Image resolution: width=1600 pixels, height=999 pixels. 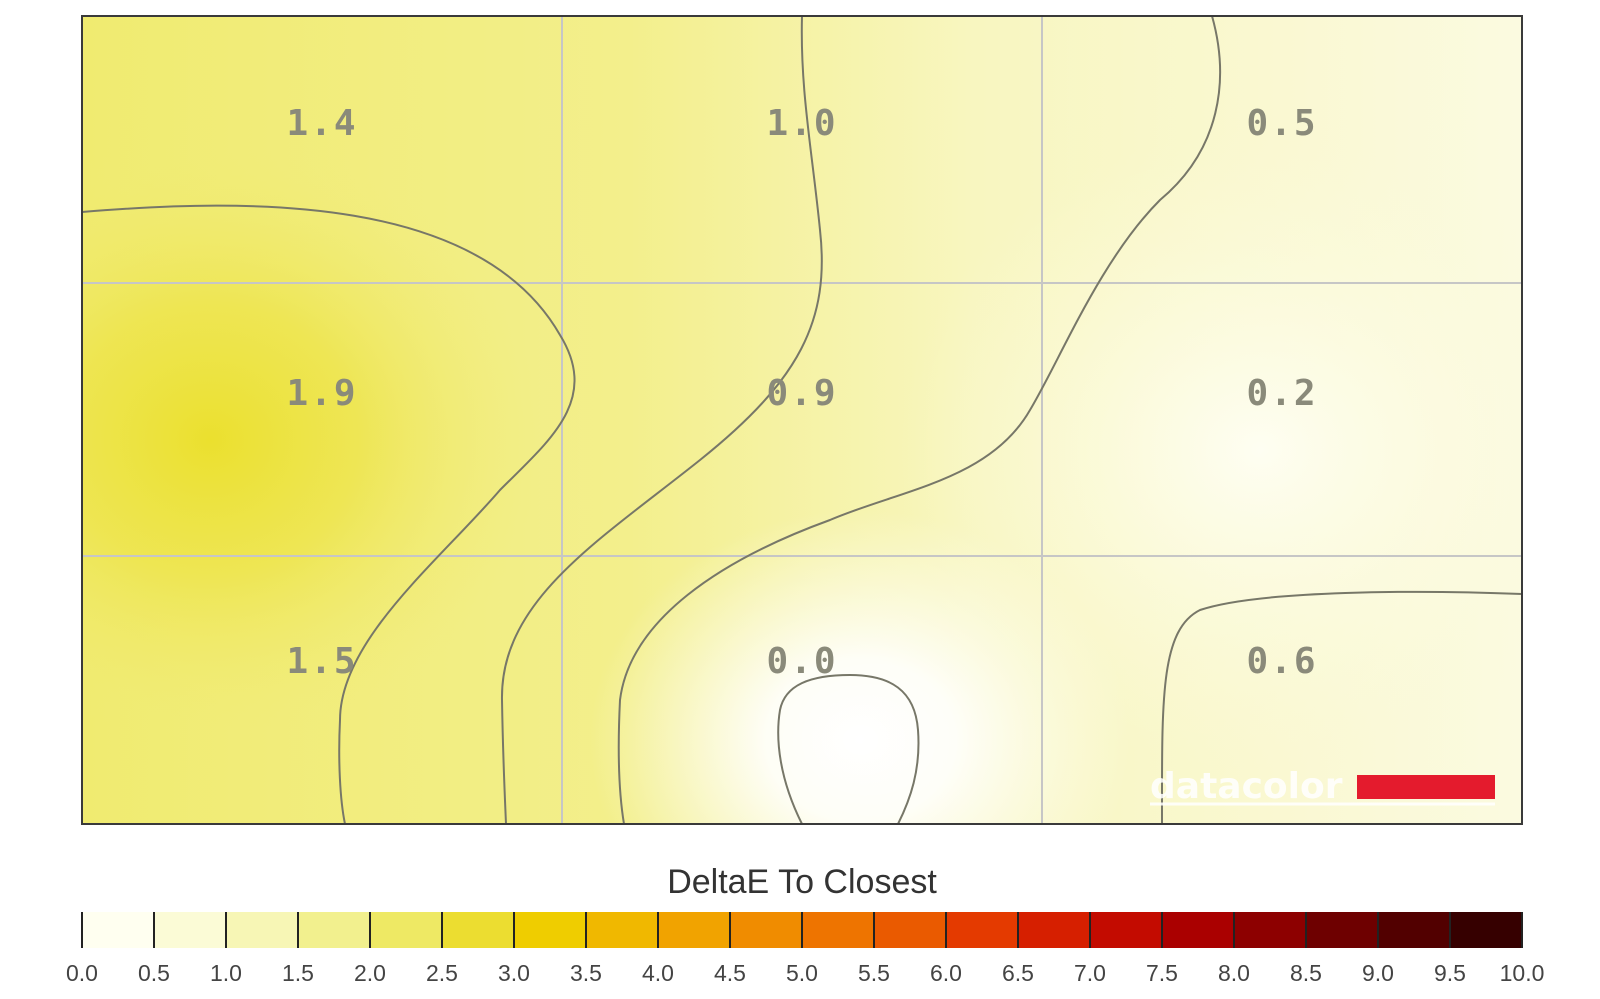 What do you see at coordinates (874, 973) in the screenshot?
I see `colorbar-tick-label: 5.5` at bounding box center [874, 973].